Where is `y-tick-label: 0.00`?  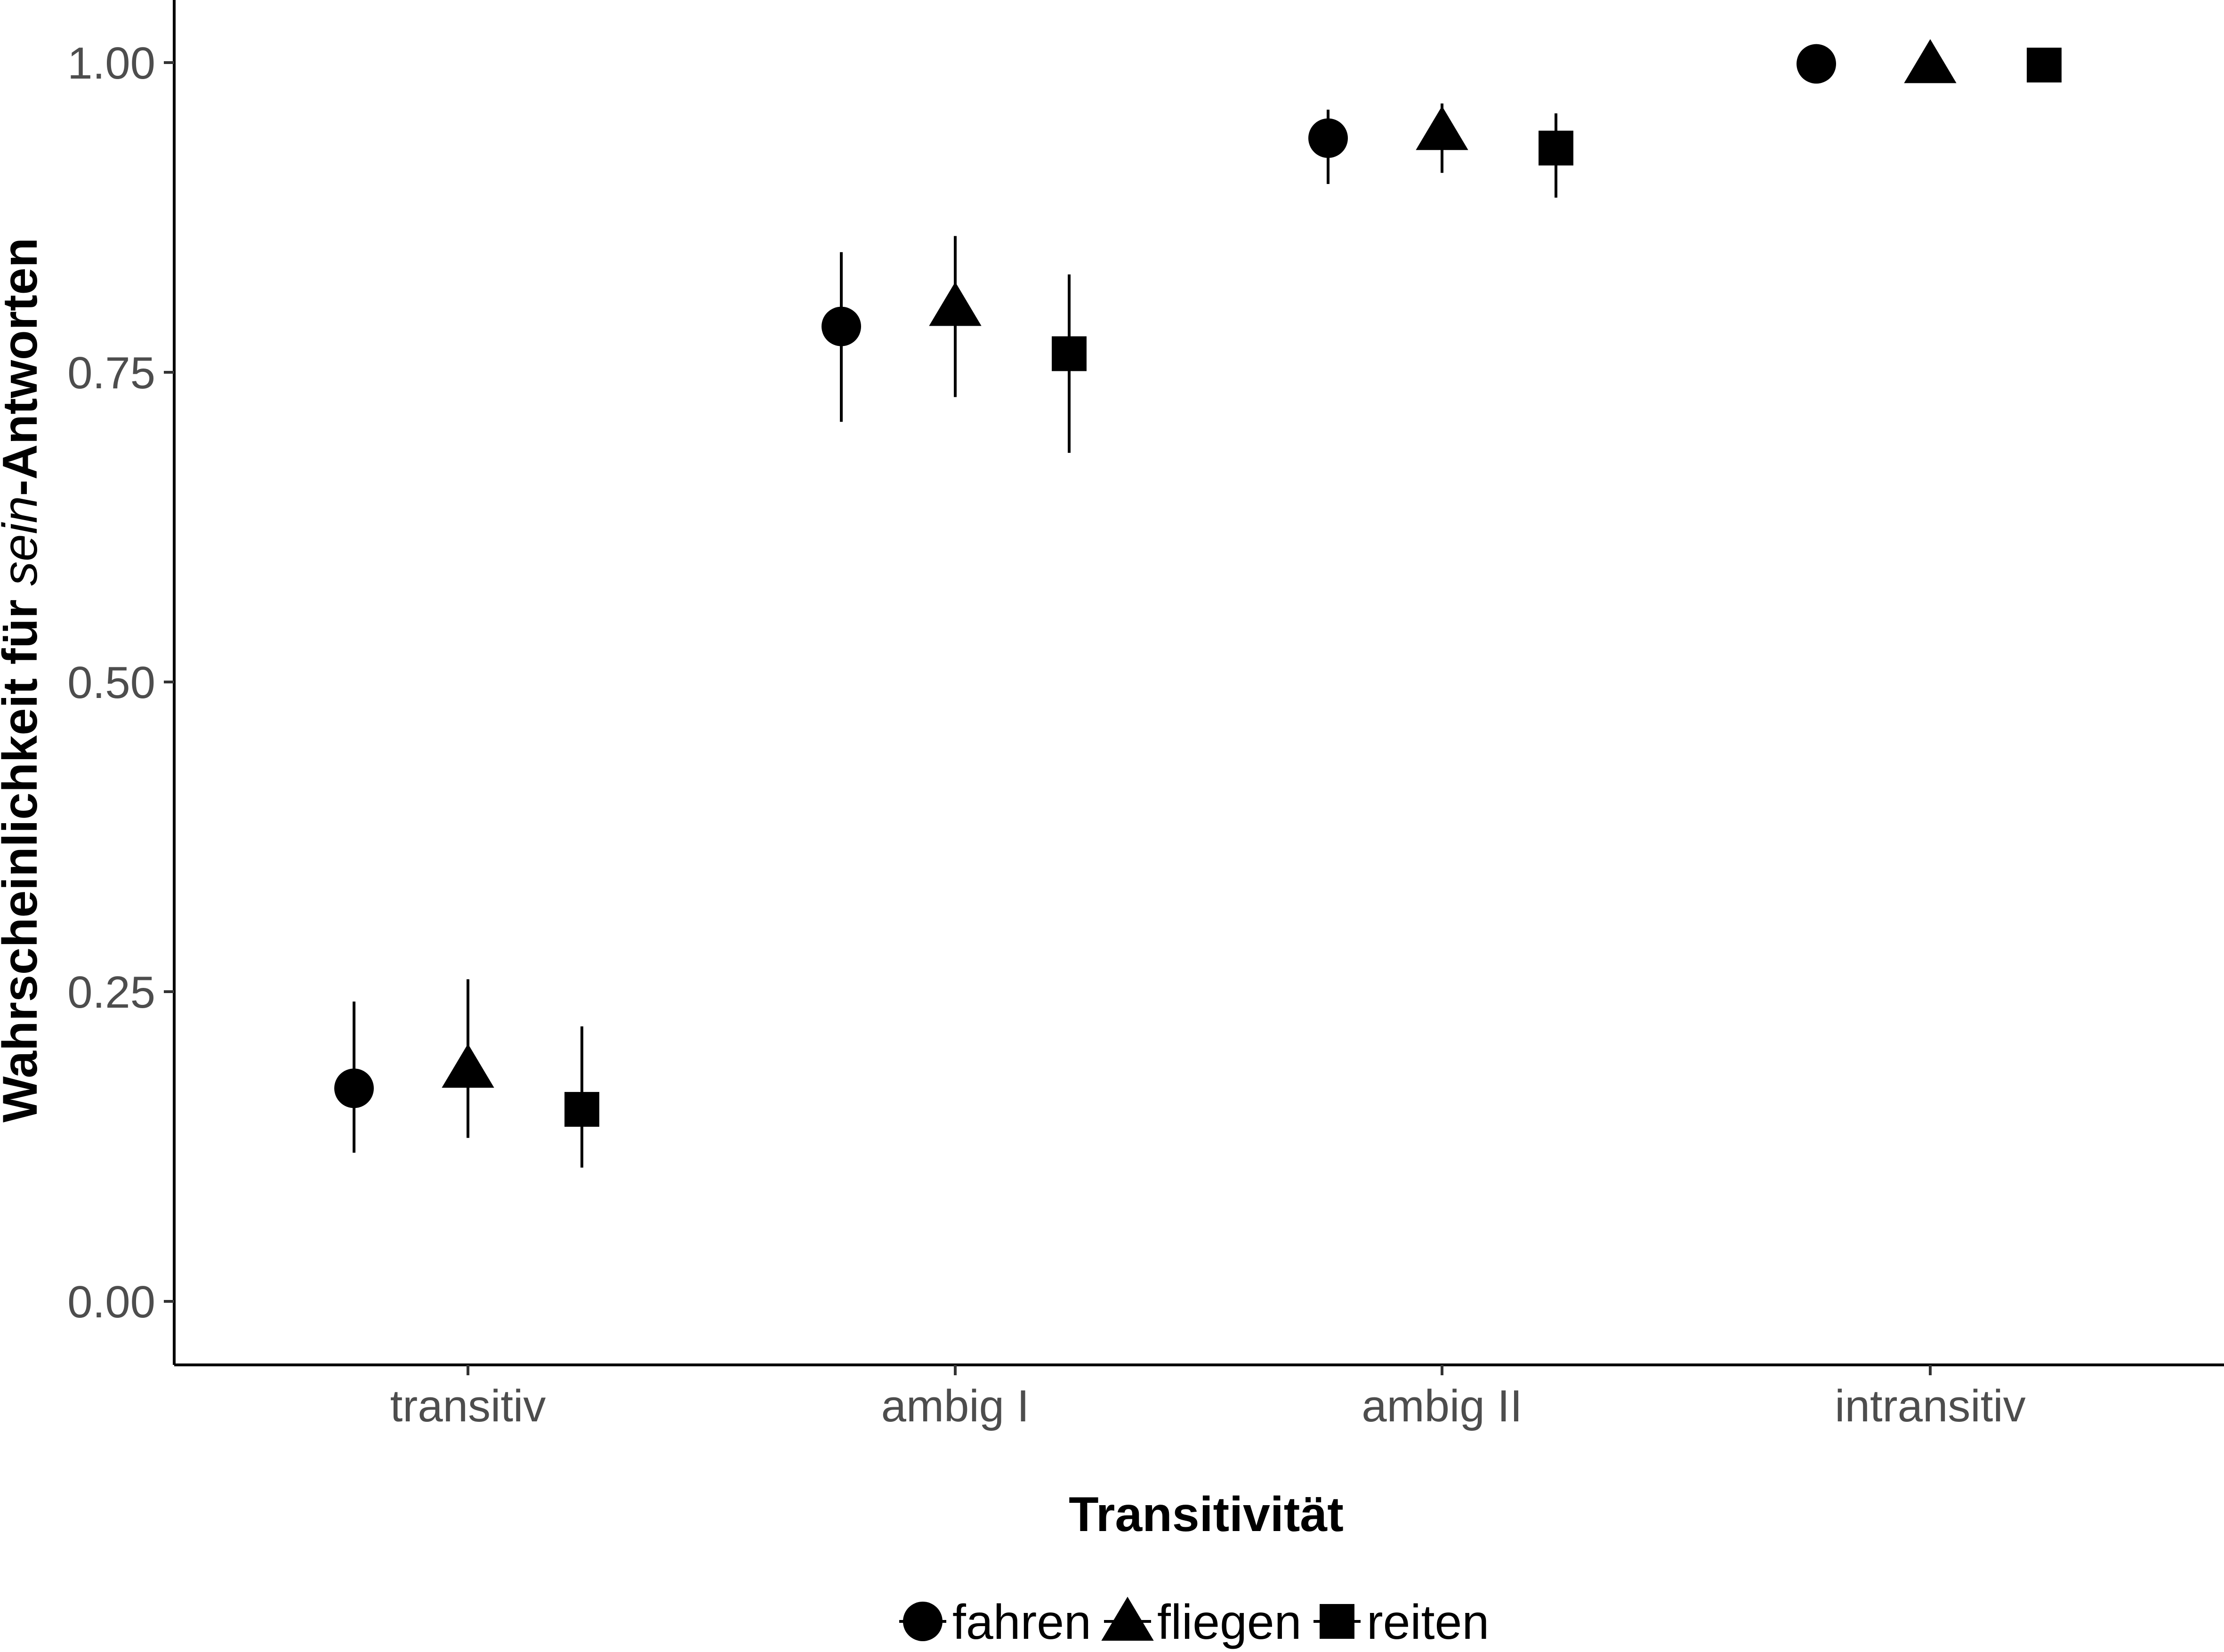 y-tick-label: 0.00 is located at coordinates (111, 1302).